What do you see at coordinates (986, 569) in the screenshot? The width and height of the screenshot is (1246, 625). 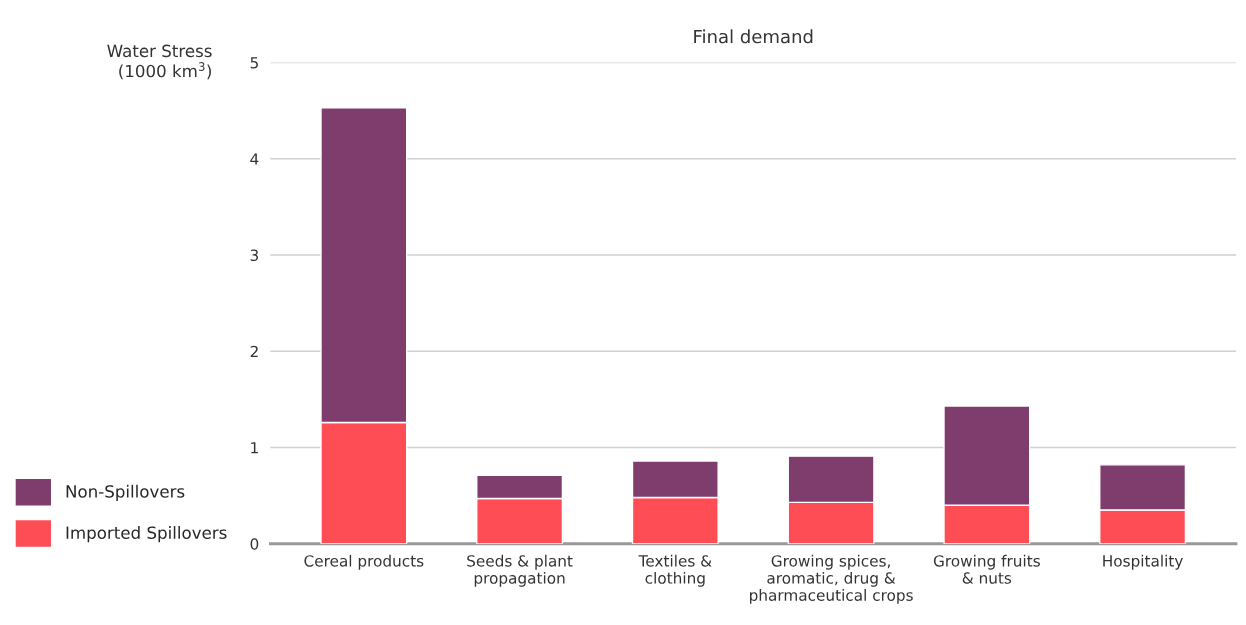 I see `x-tick-label: Growing fruits & nuts` at bounding box center [986, 569].